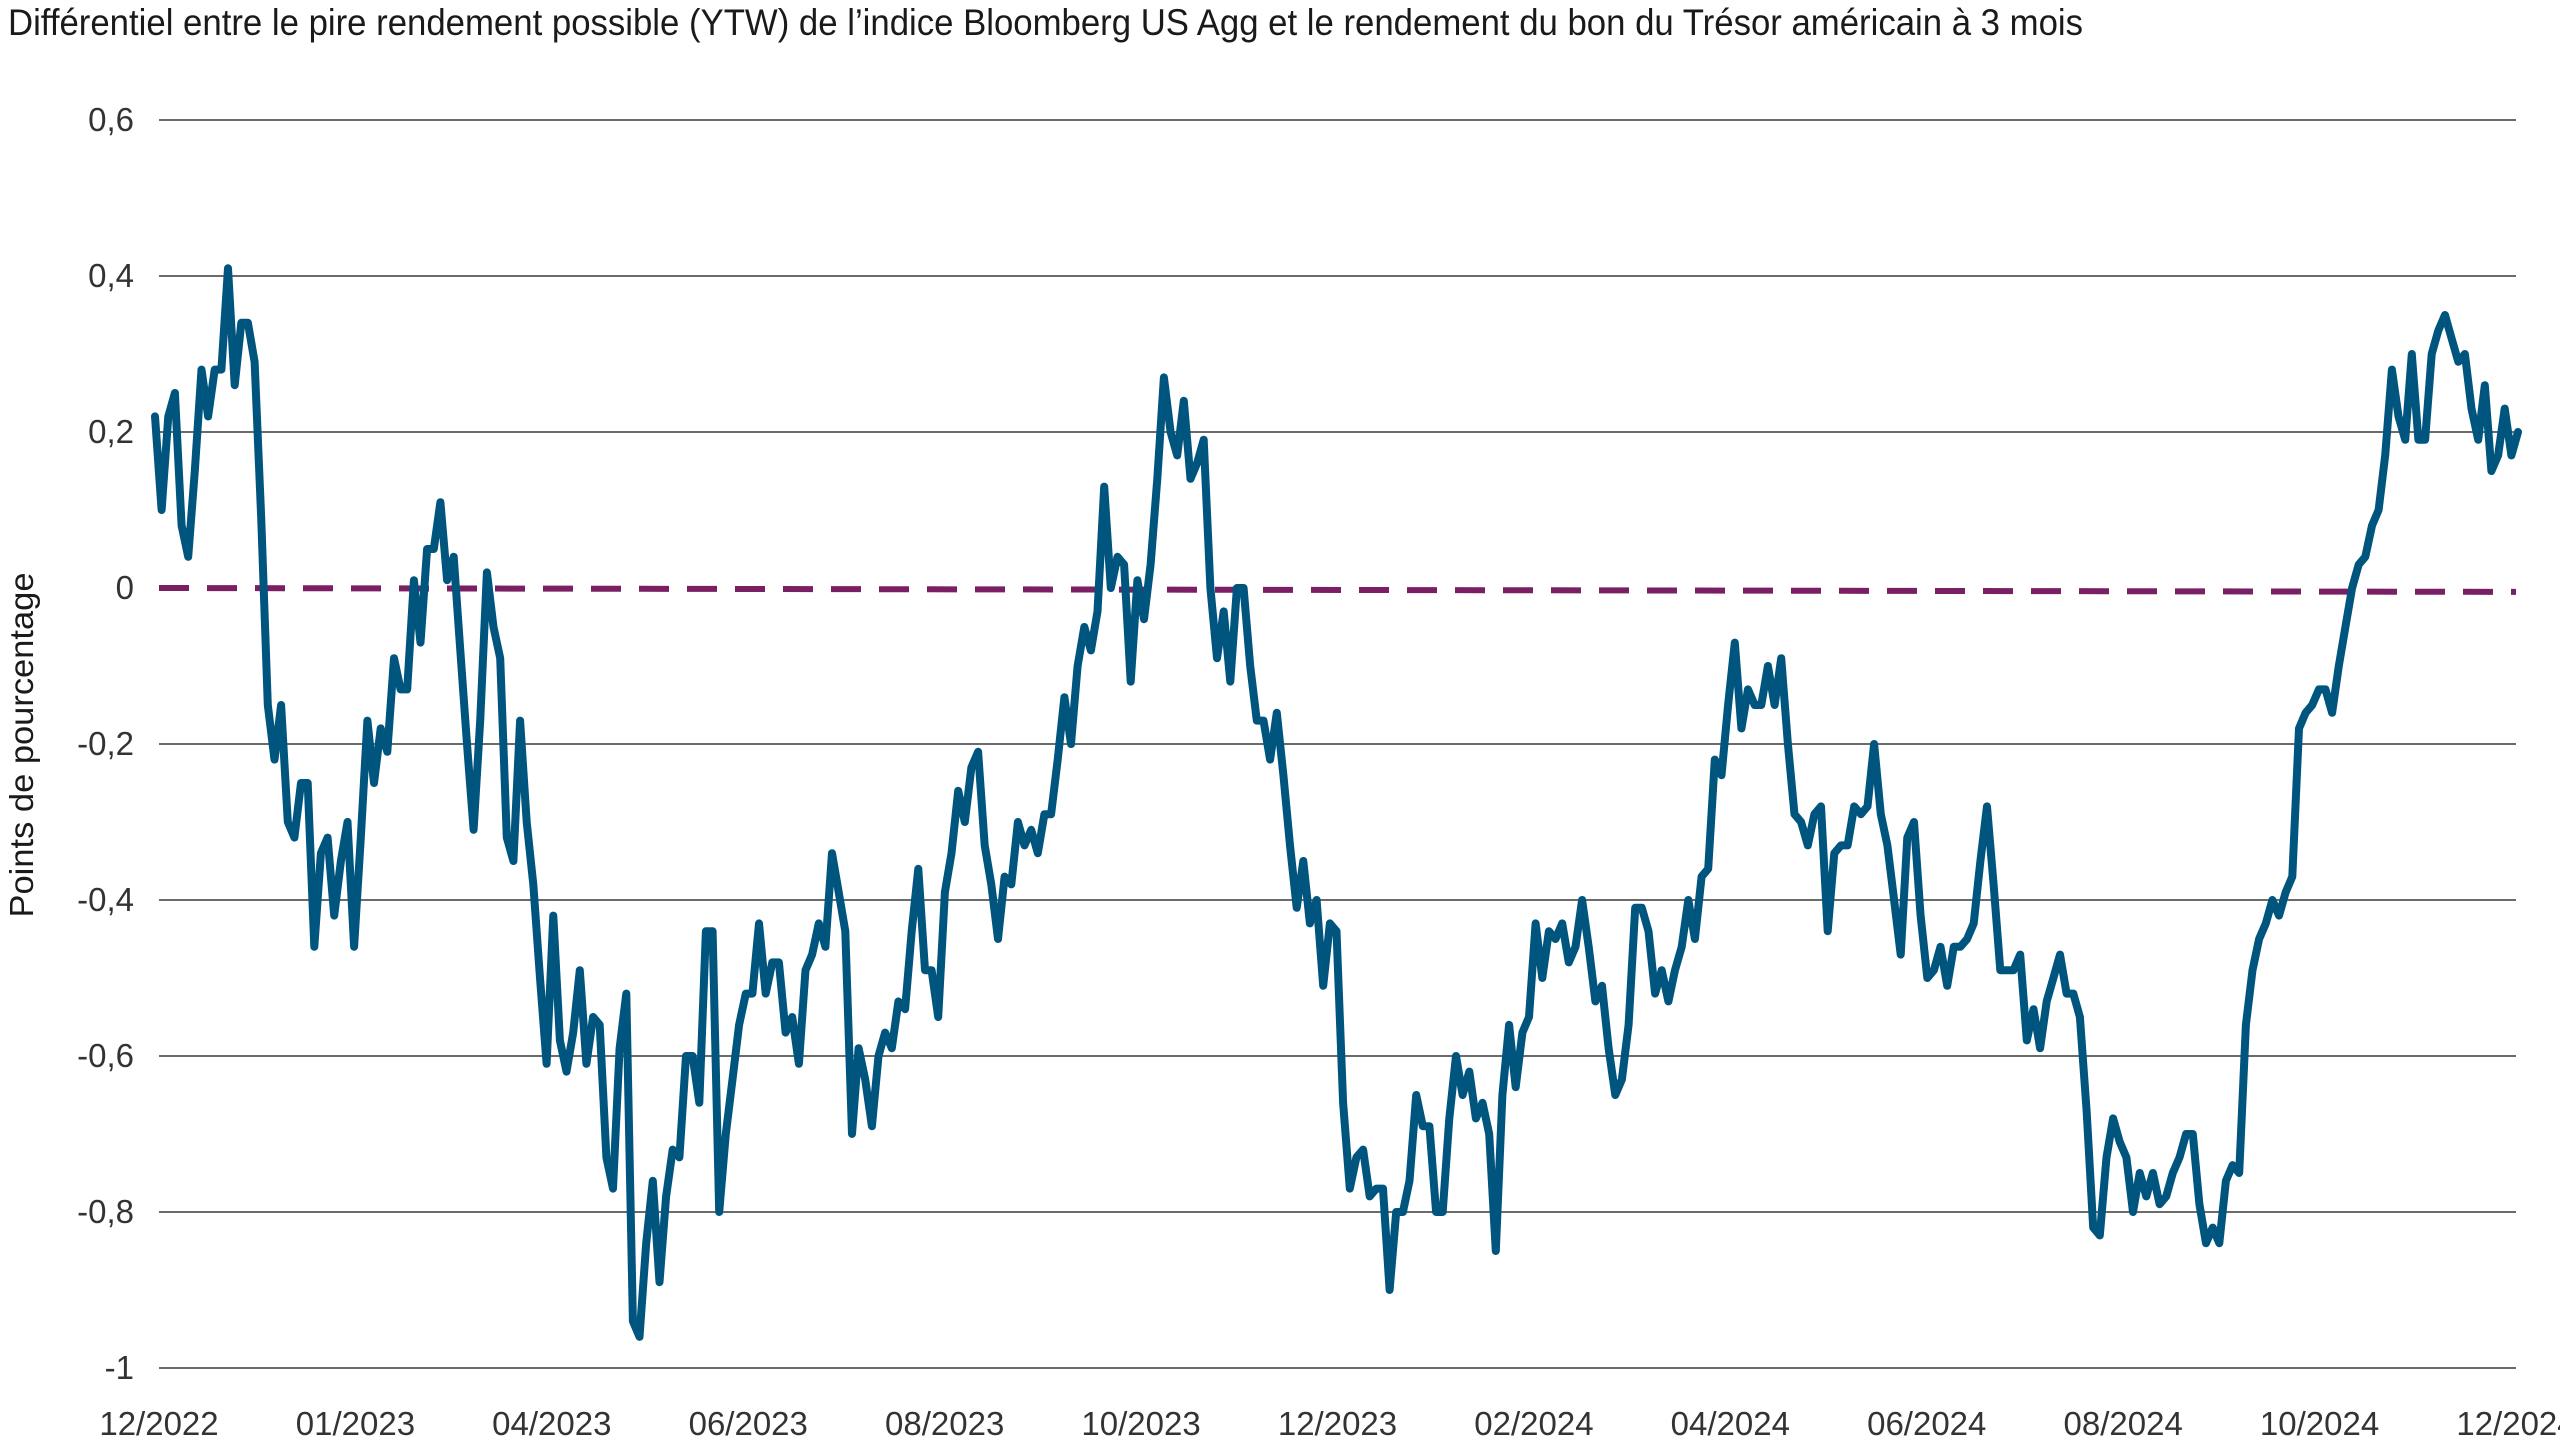 Image resolution: width=2560 pixels, height=1440 pixels. What do you see at coordinates (105, 1211) in the screenshot?
I see `y-tick-label: -0,8` at bounding box center [105, 1211].